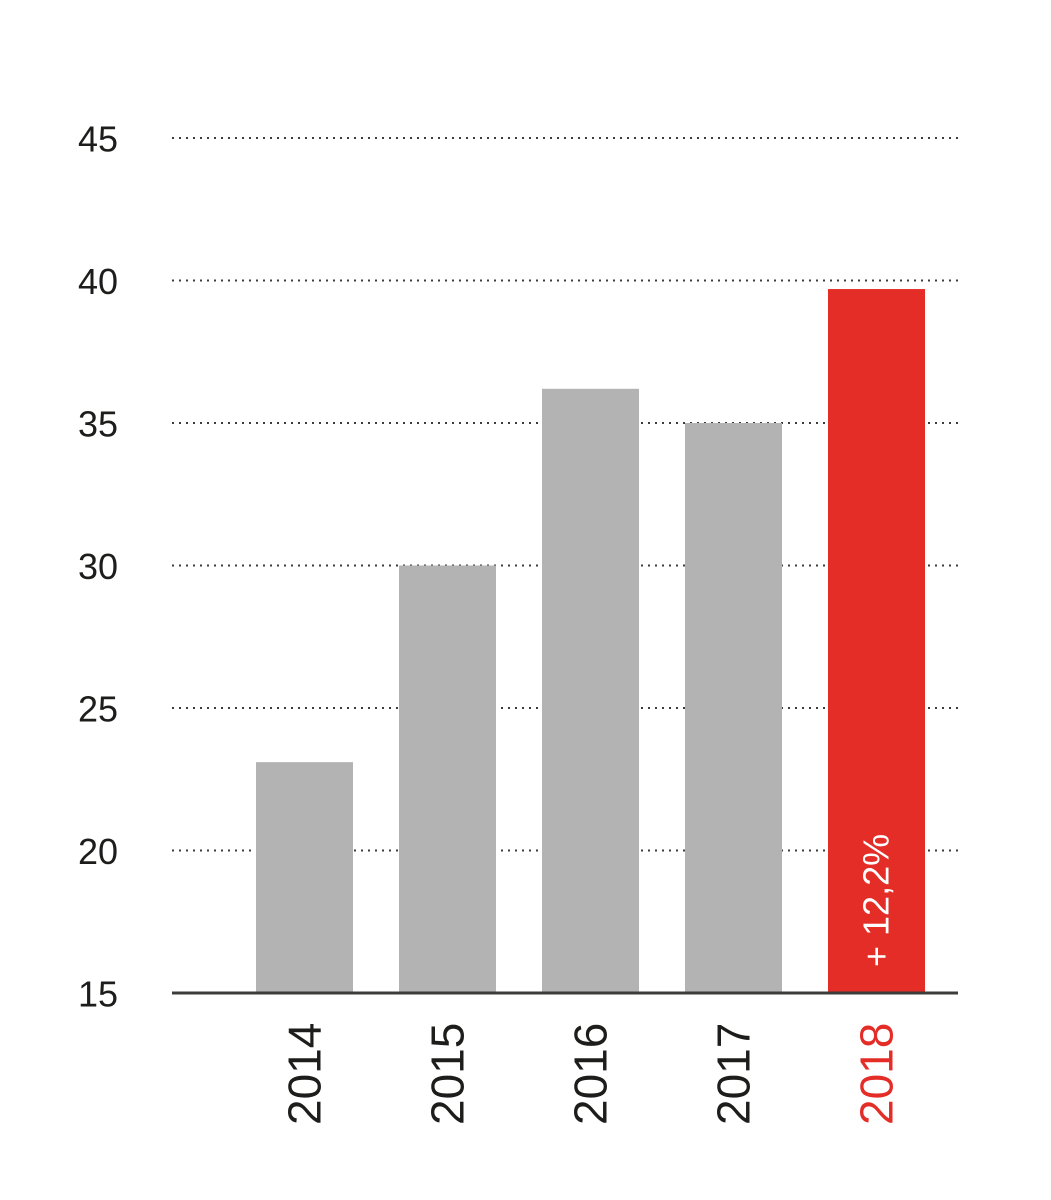 This screenshot has width=1051, height=1200. I want to click on x-tick-label-2014: 2014, so click(305, 1074).